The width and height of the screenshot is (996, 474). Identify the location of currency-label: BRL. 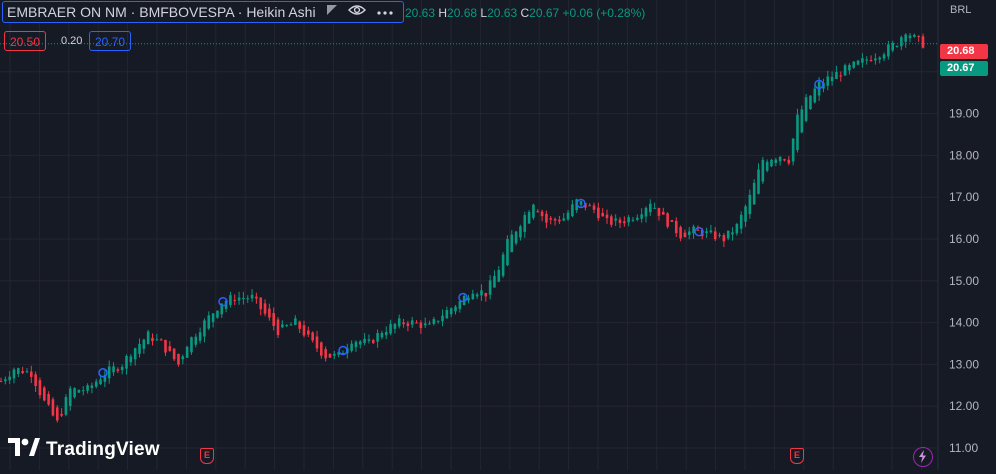
(961, 10).